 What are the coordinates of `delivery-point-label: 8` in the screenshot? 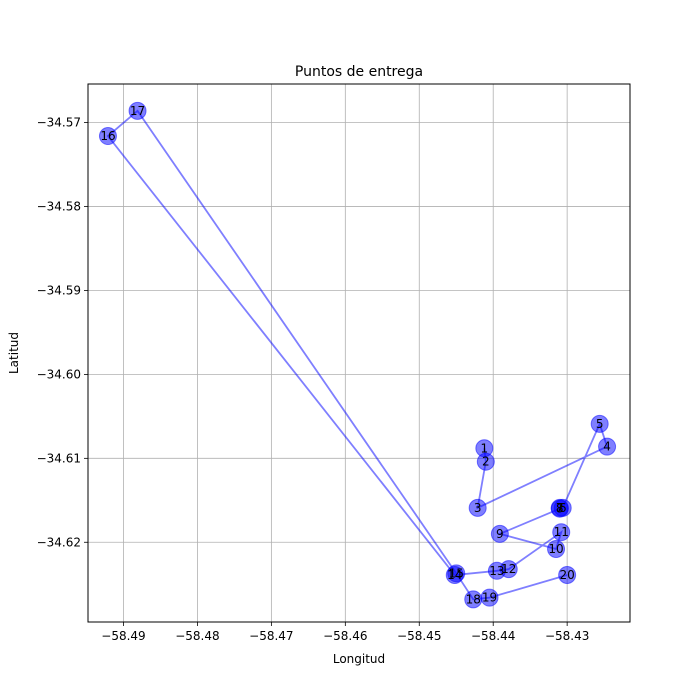 It's located at (560, 509).